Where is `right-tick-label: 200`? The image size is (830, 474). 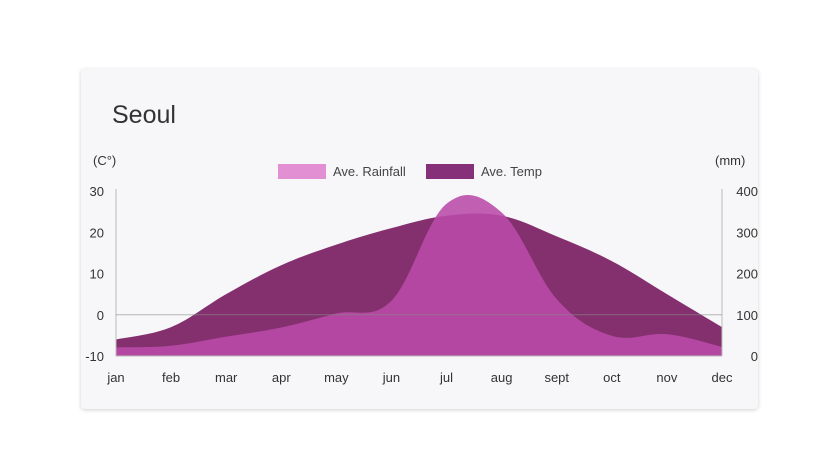
right-tick-label: 200 is located at coordinates (747, 274).